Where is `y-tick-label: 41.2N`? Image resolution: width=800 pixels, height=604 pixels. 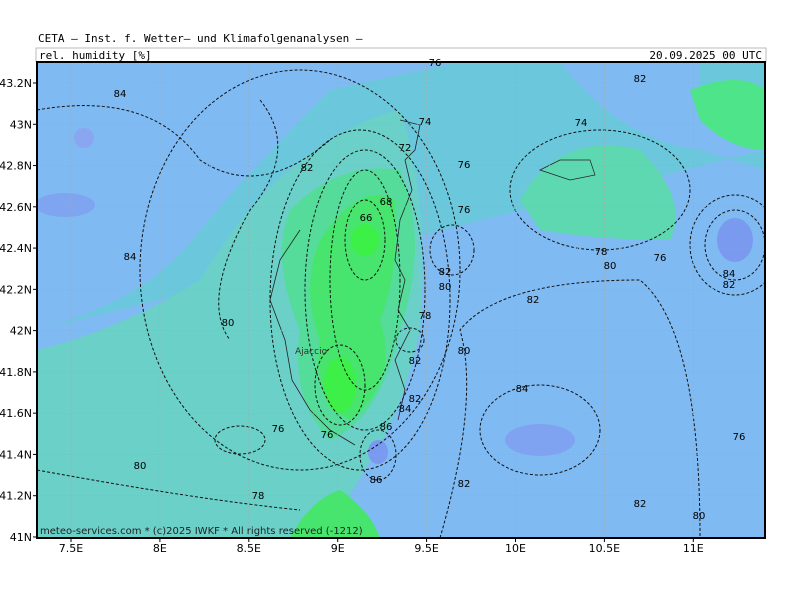
y-tick-label: 41.2N is located at coordinates (16, 496).